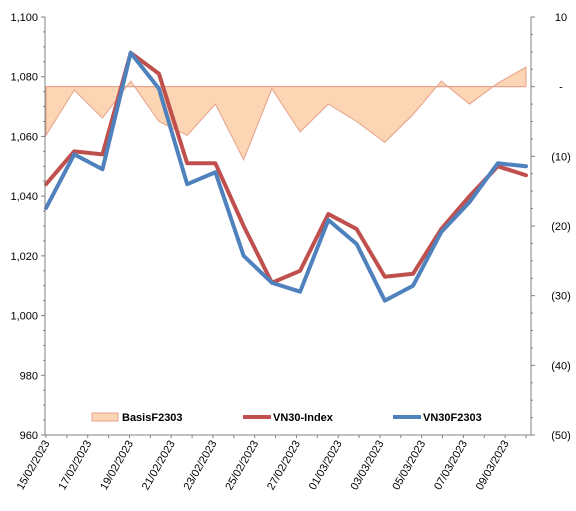 Image resolution: width=576 pixels, height=511 pixels. I want to click on right-tick-label: (40), so click(561, 366).